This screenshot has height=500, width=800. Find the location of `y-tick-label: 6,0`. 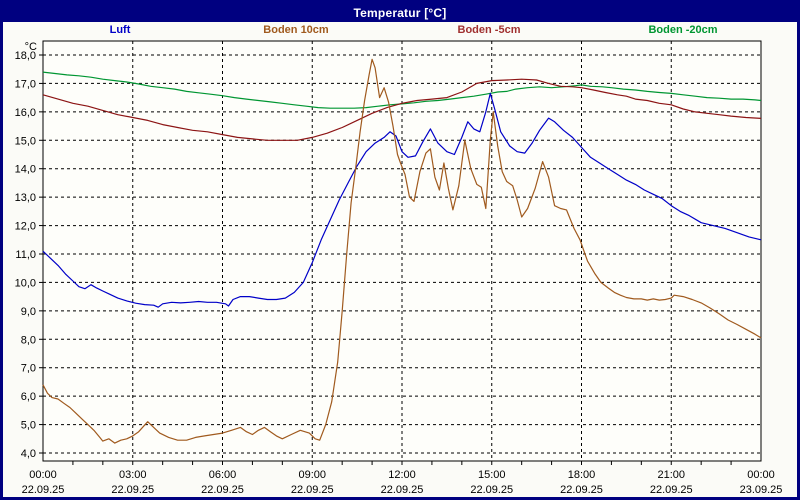

y-tick-label: 6,0 is located at coordinates (28, 397).